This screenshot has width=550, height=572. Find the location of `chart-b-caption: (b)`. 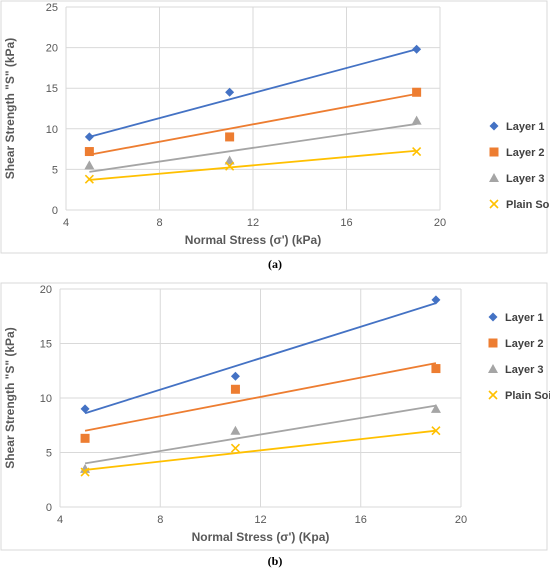

chart-b-caption: (b) is located at coordinates (275, 561).